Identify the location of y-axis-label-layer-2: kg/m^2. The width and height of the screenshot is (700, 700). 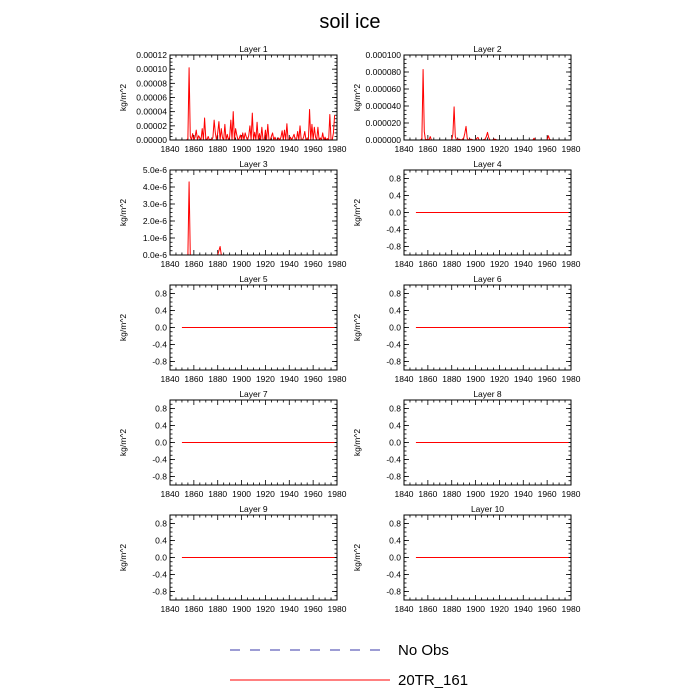
(357, 97).